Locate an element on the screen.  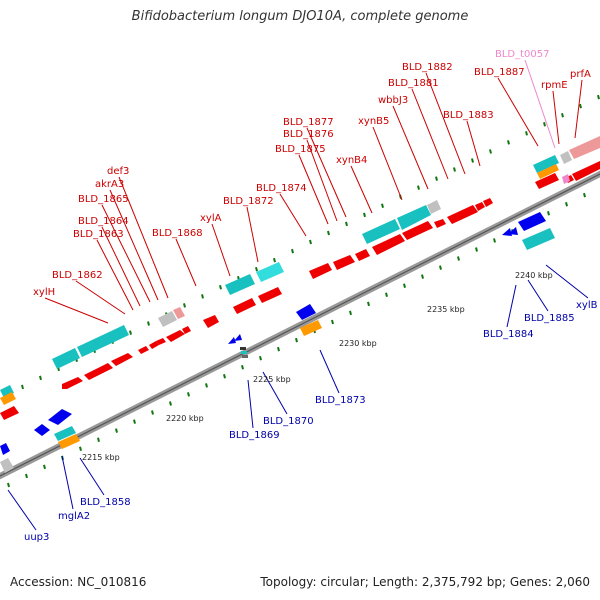
forward-gene-label: def3 is located at coordinates (118, 171).